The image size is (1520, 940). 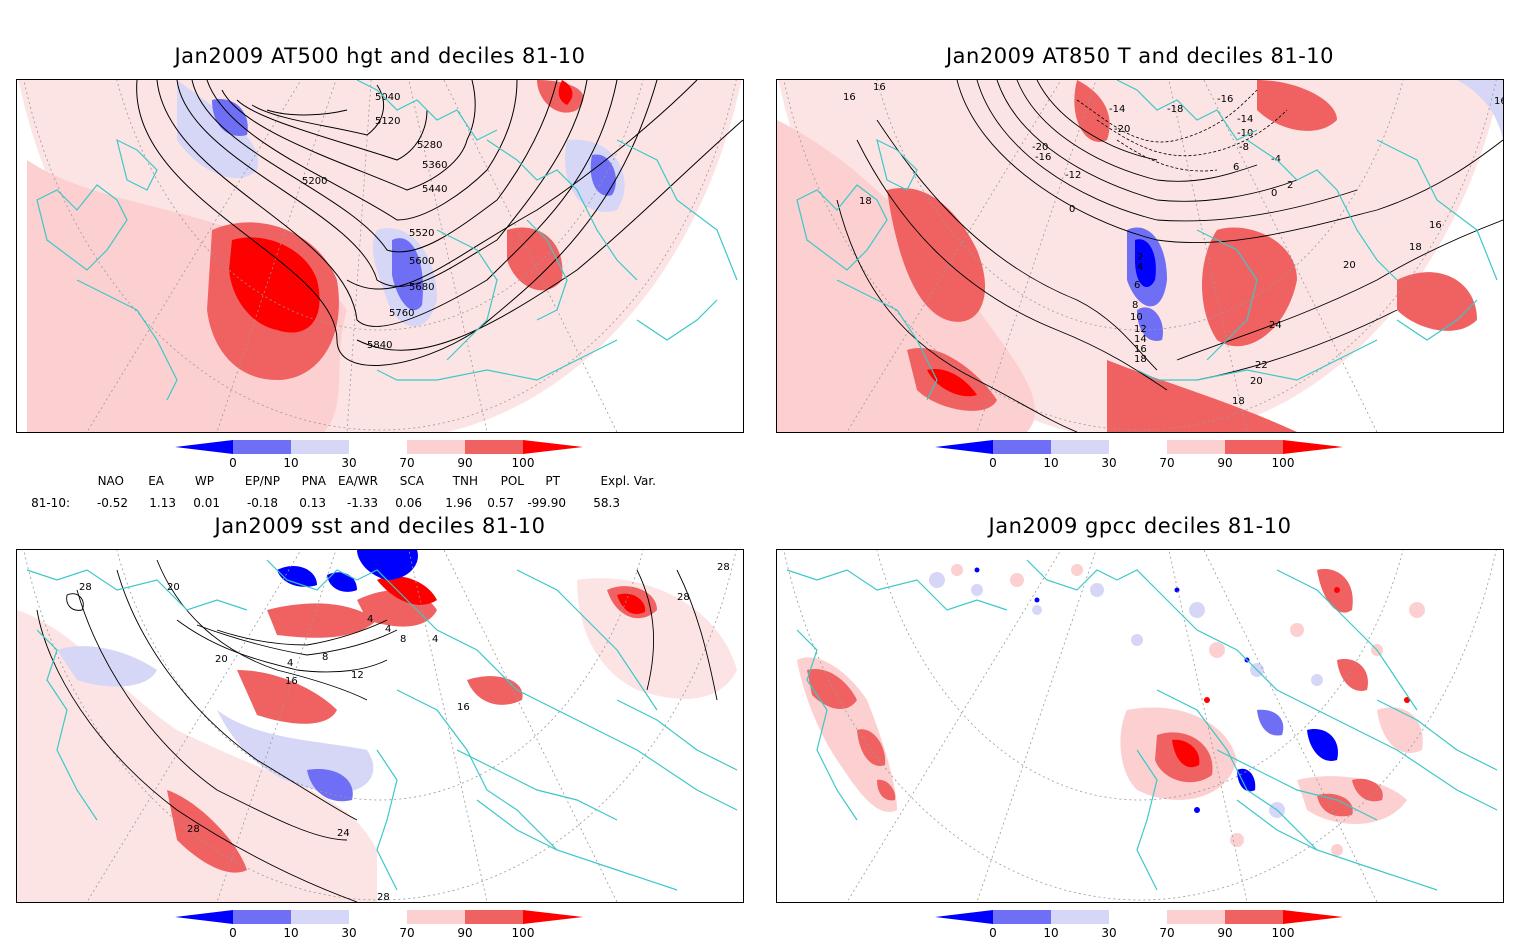 What do you see at coordinates (387, 121) in the screenshot?
I see `svg-text: 5120` at bounding box center [387, 121].